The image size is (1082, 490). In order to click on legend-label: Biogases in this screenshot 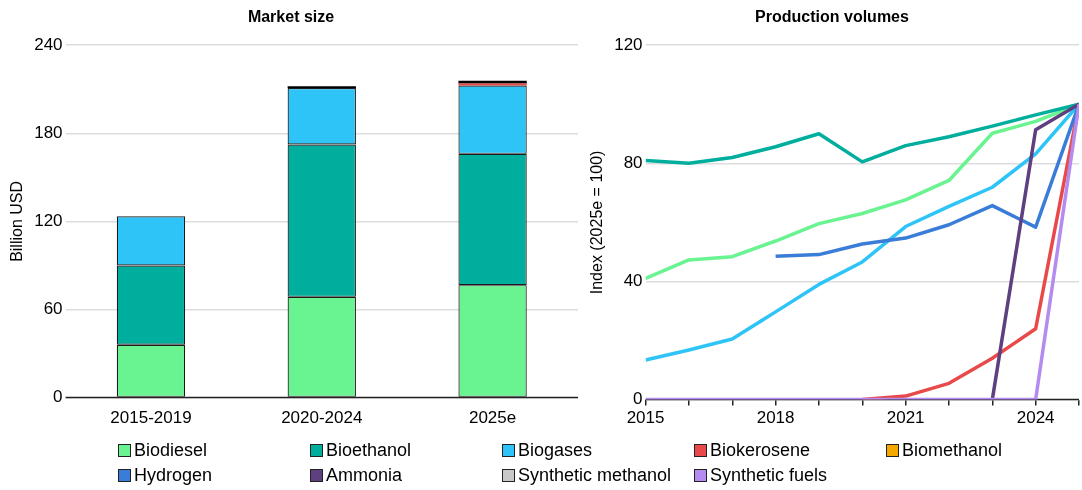, I will do `click(555, 450)`.